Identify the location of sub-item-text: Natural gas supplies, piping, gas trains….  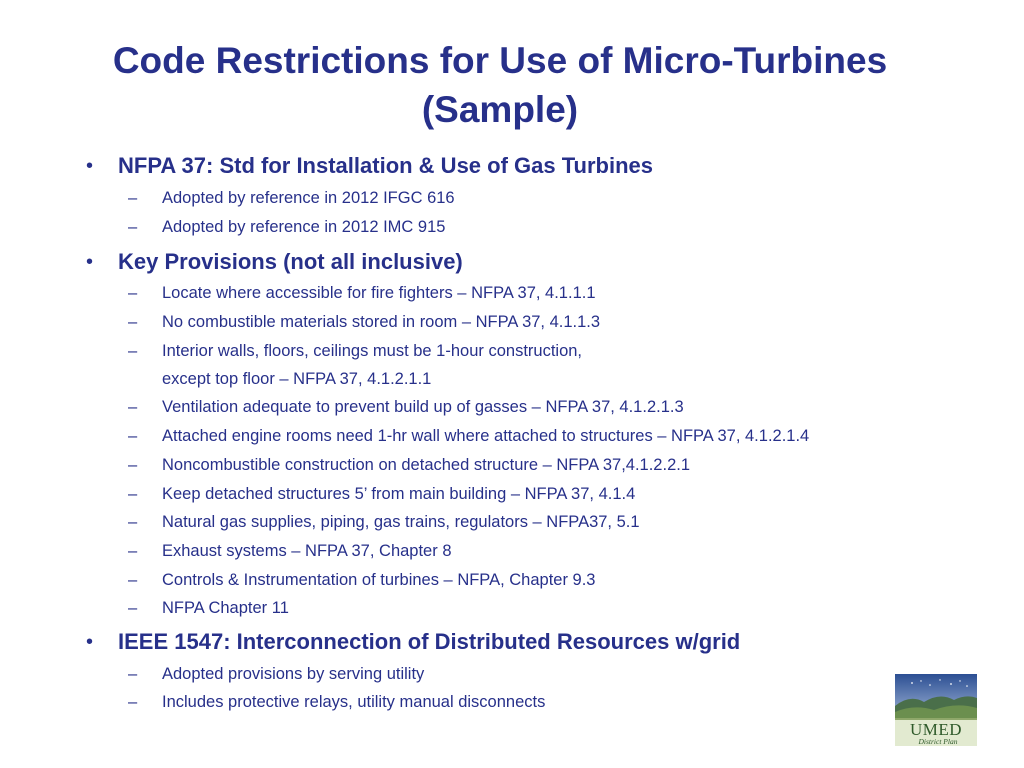
(401, 522).